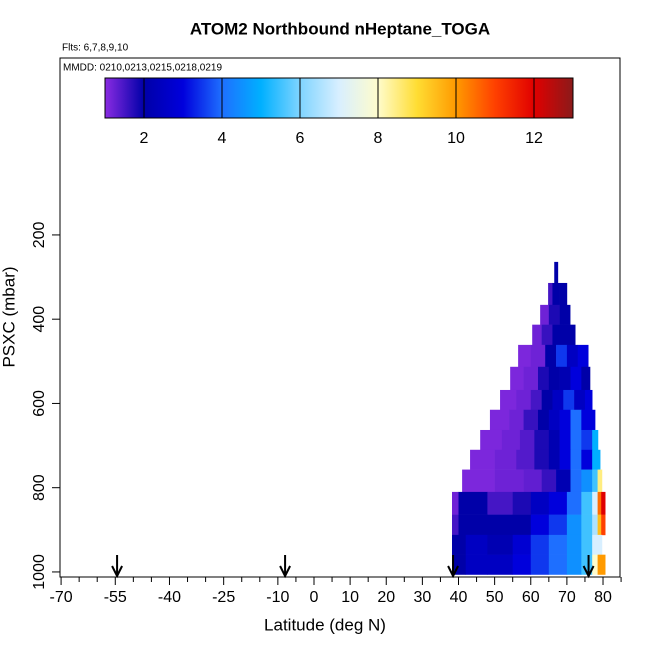  I want to click on colorbar-tick-label: 8, so click(378, 138).